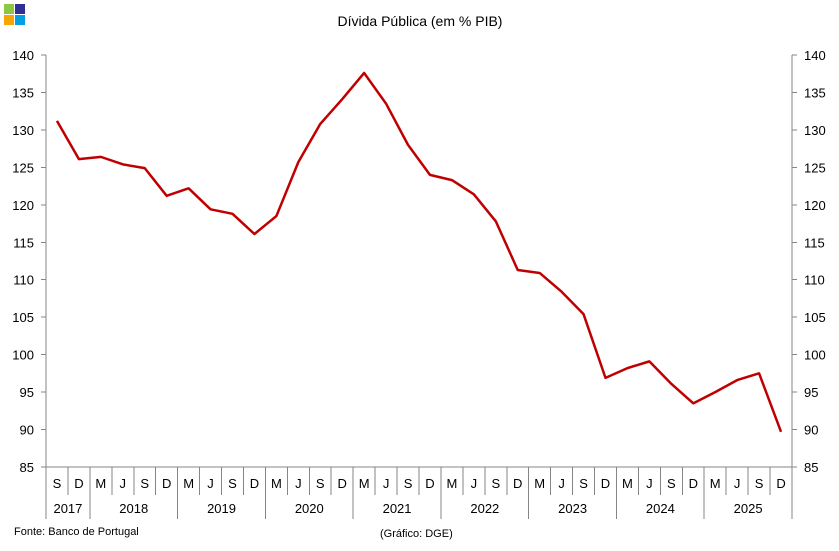 This screenshot has width=839, height=551. I want to click on year-label: 2020, so click(309, 508).